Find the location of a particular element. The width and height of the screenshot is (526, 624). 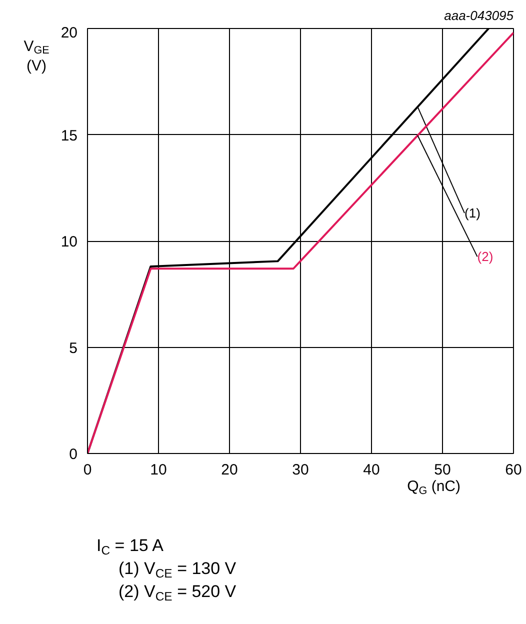

x-tick-label: 50 is located at coordinates (442, 470).